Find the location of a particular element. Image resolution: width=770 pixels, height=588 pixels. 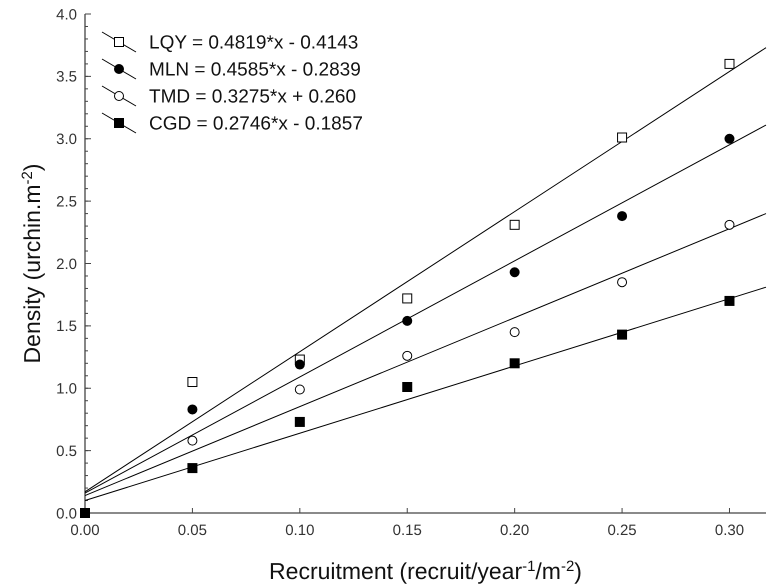

y-tick-label: 1.0 is located at coordinates (66, 389).